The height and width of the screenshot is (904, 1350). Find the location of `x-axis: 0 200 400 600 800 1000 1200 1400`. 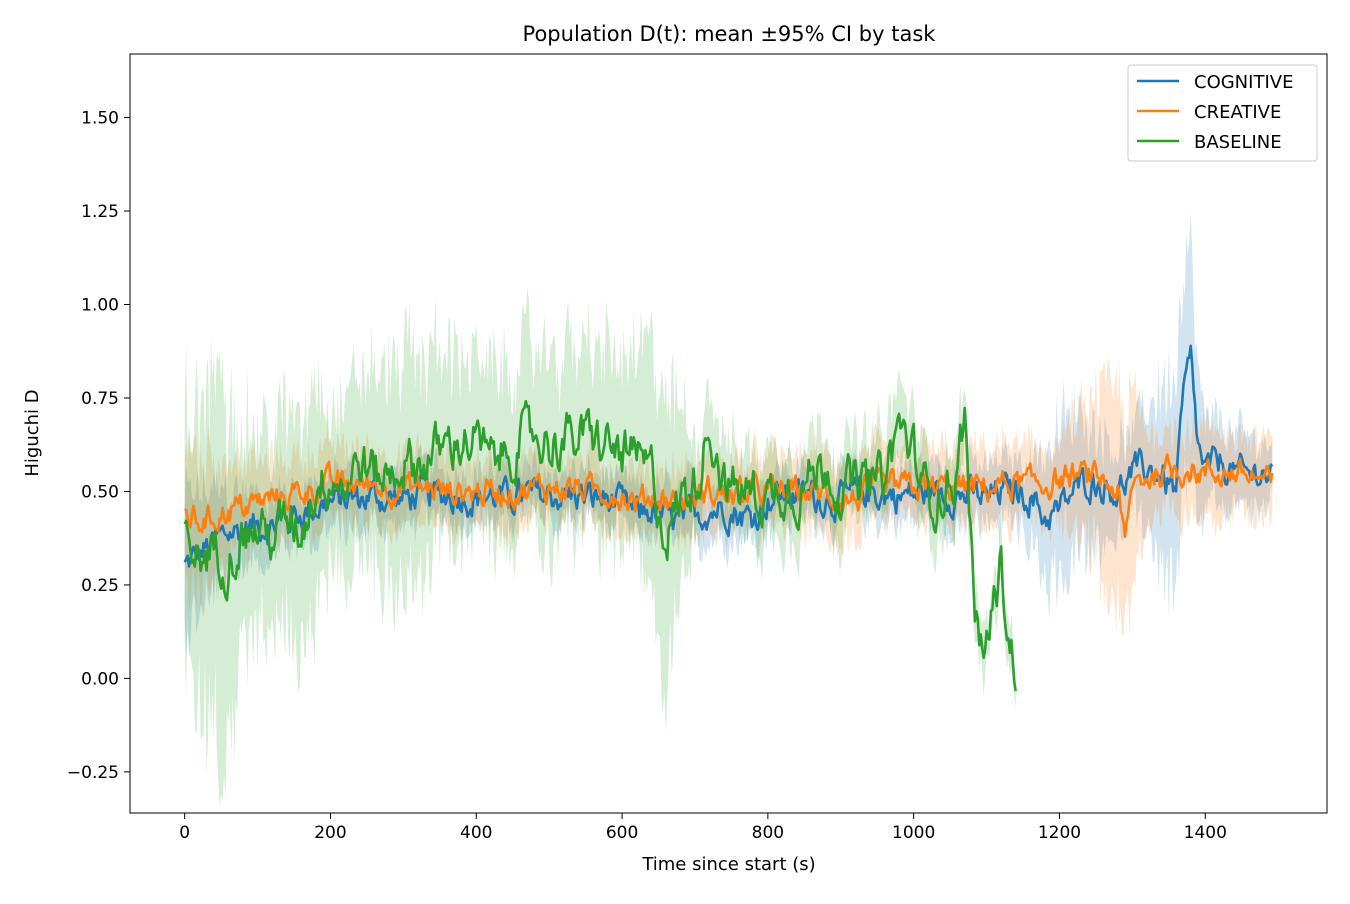

x-axis: 0 200 400 600 800 1000 1200 1400 is located at coordinates (703, 828).